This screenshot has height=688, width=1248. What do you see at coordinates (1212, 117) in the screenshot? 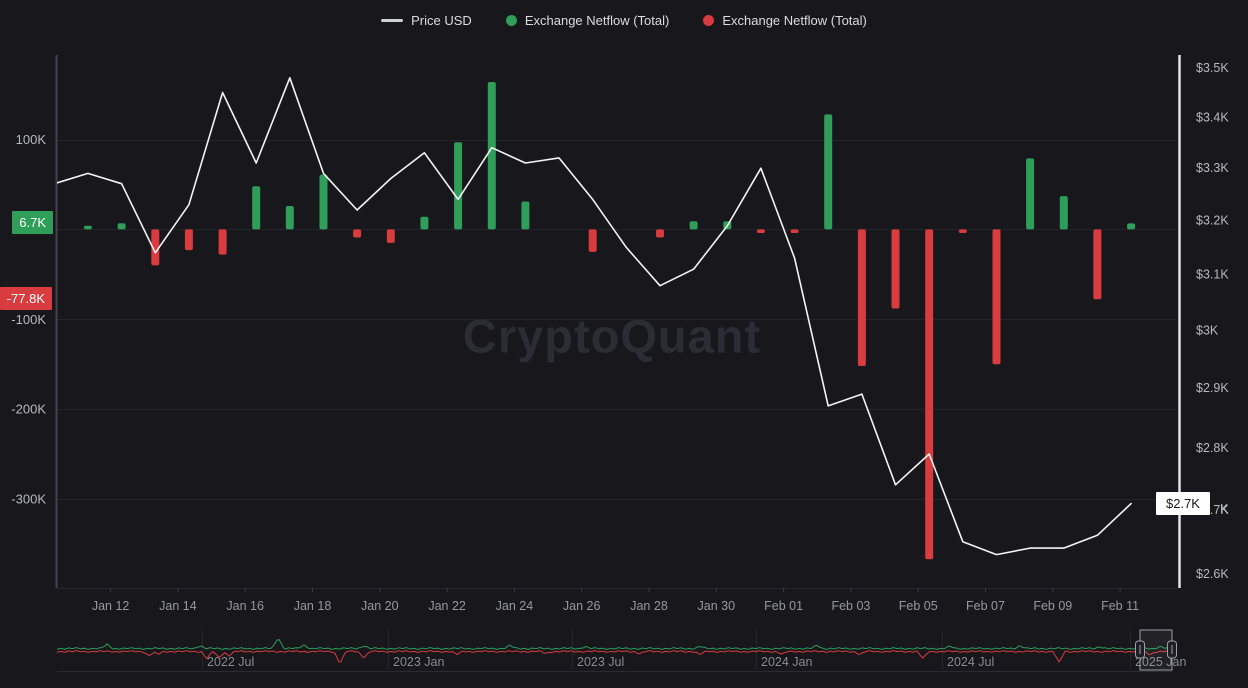
I see `right-axis-label: $3.4K` at bounding box center [1212, 117].